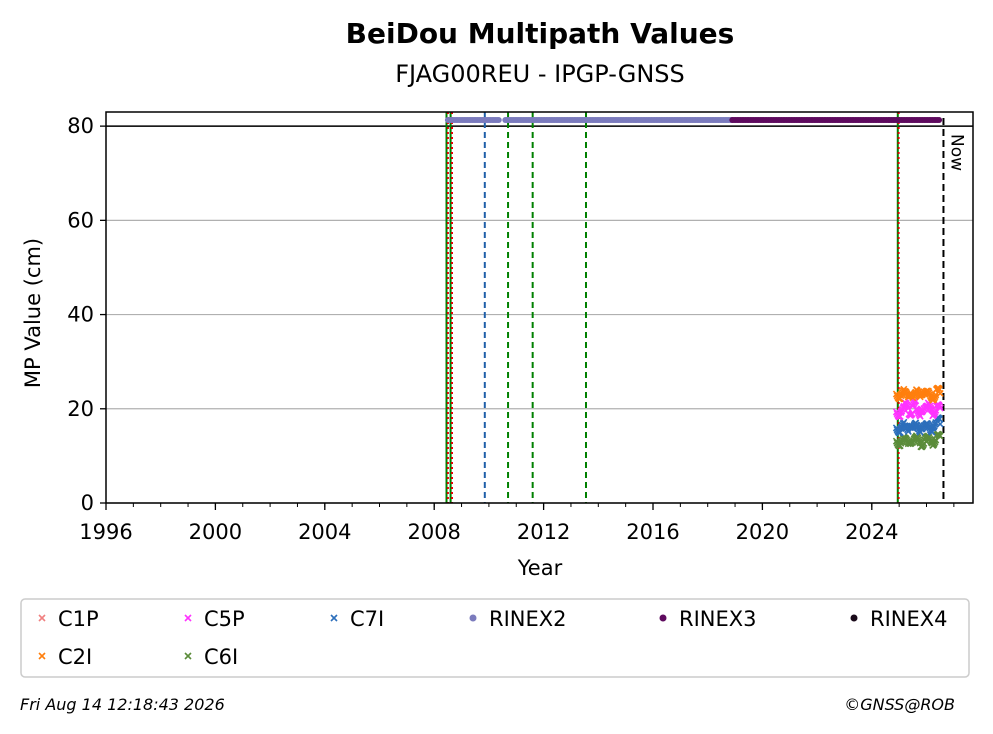 Image resolution: width=993 pixels, height=734 pixels. I want to click on legend-item-rinex2: RINEX2, so click(518, 619).